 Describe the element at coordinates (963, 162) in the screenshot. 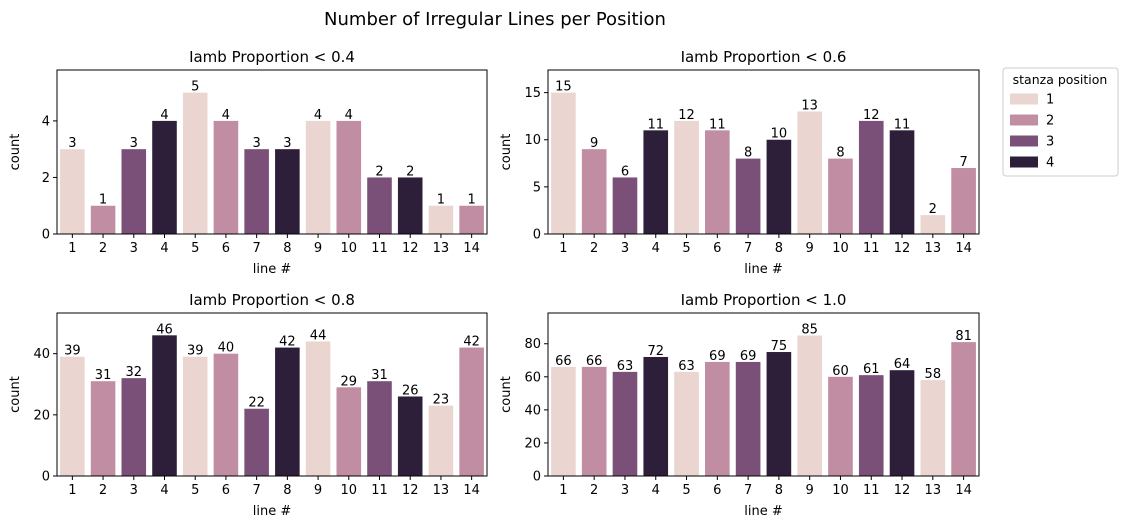

I see `bar-value-label: 7` at that location.